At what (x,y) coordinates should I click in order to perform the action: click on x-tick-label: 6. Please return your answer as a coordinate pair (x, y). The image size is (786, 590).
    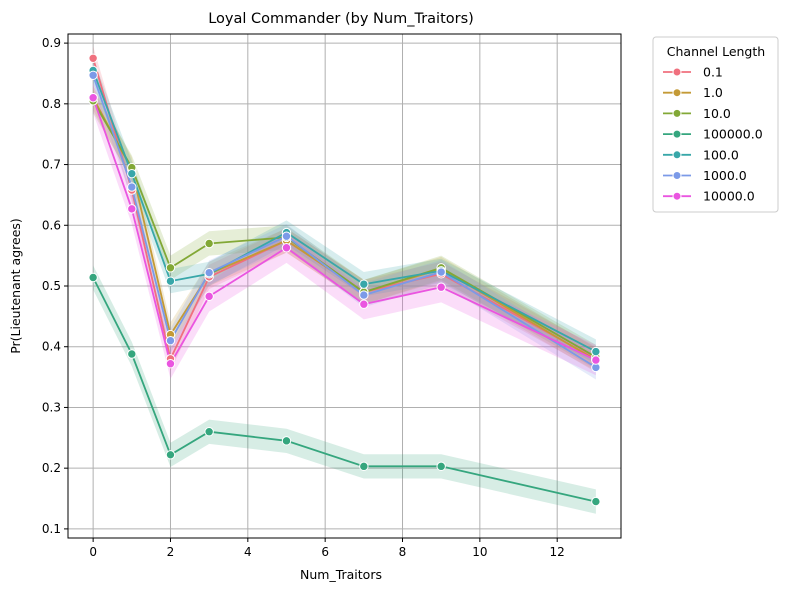
    Looking at the image, I should click on (325, 552).